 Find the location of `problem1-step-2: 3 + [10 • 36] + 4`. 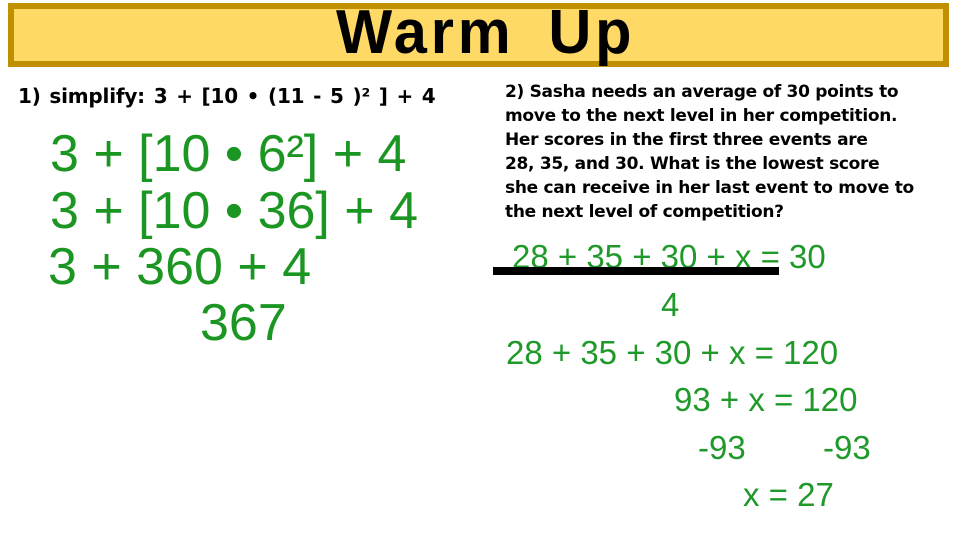

problem1-step-2: 3 + [10 • 36] + 4 is located at coordinates (234, 211).